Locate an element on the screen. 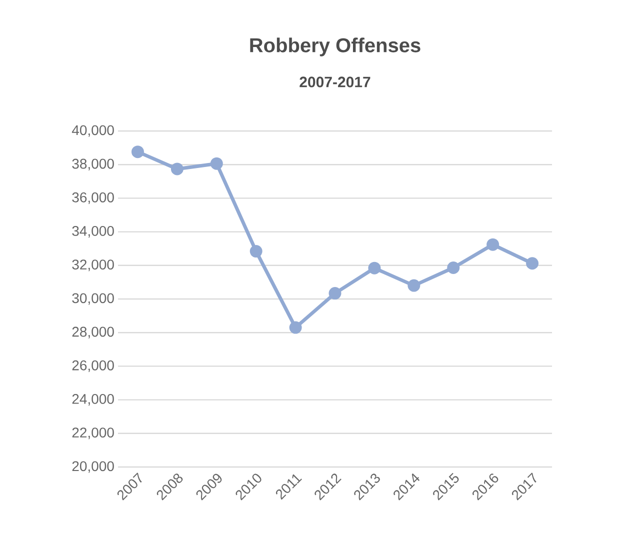 The image size is (626, 550). y-tick-label: 24,000 is located at coordinates (93, 400).